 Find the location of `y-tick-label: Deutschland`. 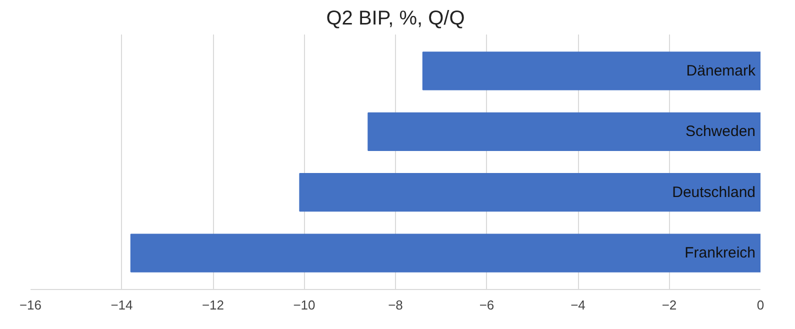

y-tick-label: Deutschland is located at coordinates (714, 192).